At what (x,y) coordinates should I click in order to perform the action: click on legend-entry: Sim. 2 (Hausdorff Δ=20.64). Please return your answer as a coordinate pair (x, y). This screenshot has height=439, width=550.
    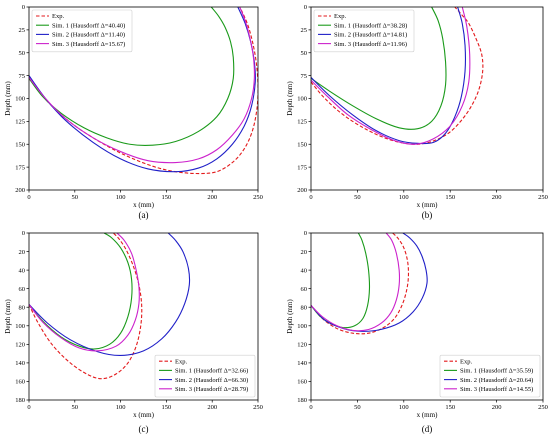
    Looking at the image, I should click on (496, 380).